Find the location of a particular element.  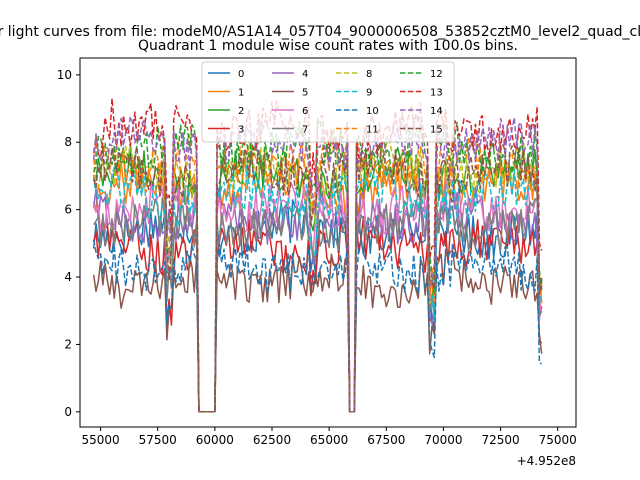

y-tick-label: 10 is located at coordinates (64, 75).